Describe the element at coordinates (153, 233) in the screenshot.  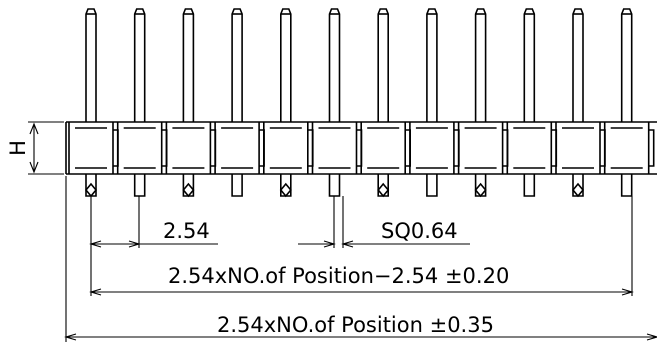
I see `pitch-dimension: 2.54` at that location.